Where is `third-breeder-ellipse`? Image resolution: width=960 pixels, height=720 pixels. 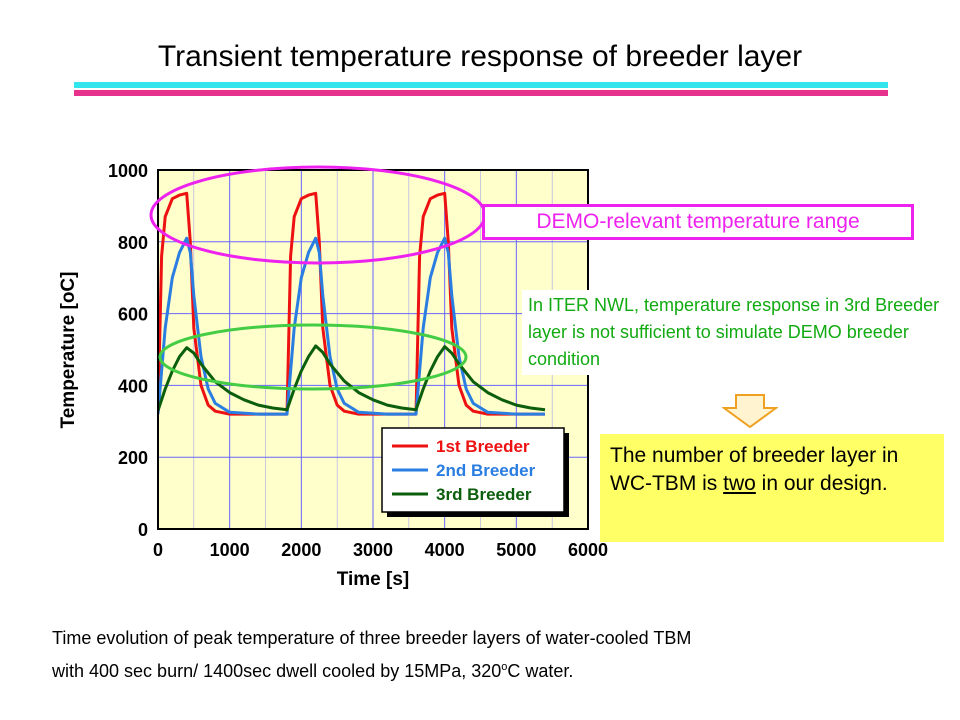 third-breeder-ellipse is located at coordinates (313, 357).